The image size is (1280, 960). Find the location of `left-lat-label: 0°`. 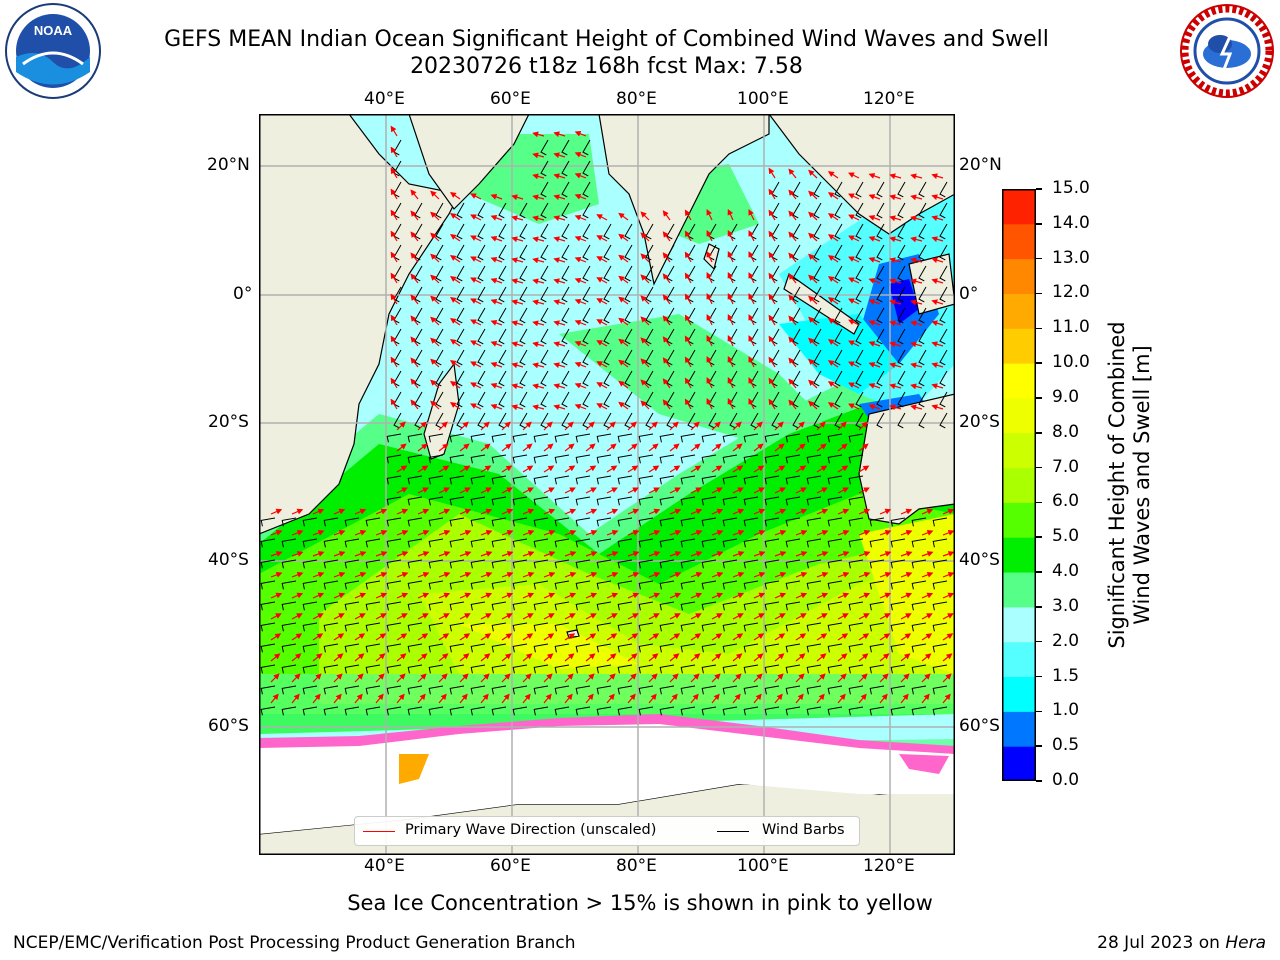

left-lat-label: 0° is located at coordinates (243, 294).